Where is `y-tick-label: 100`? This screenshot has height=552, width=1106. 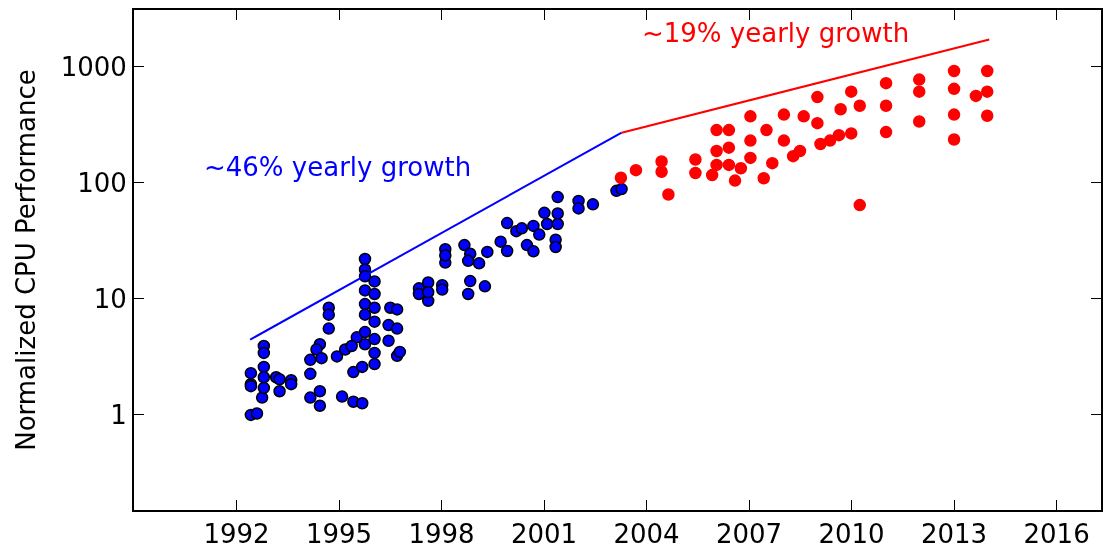
y-tick-label: 100 is located at coordinates (102, 182).